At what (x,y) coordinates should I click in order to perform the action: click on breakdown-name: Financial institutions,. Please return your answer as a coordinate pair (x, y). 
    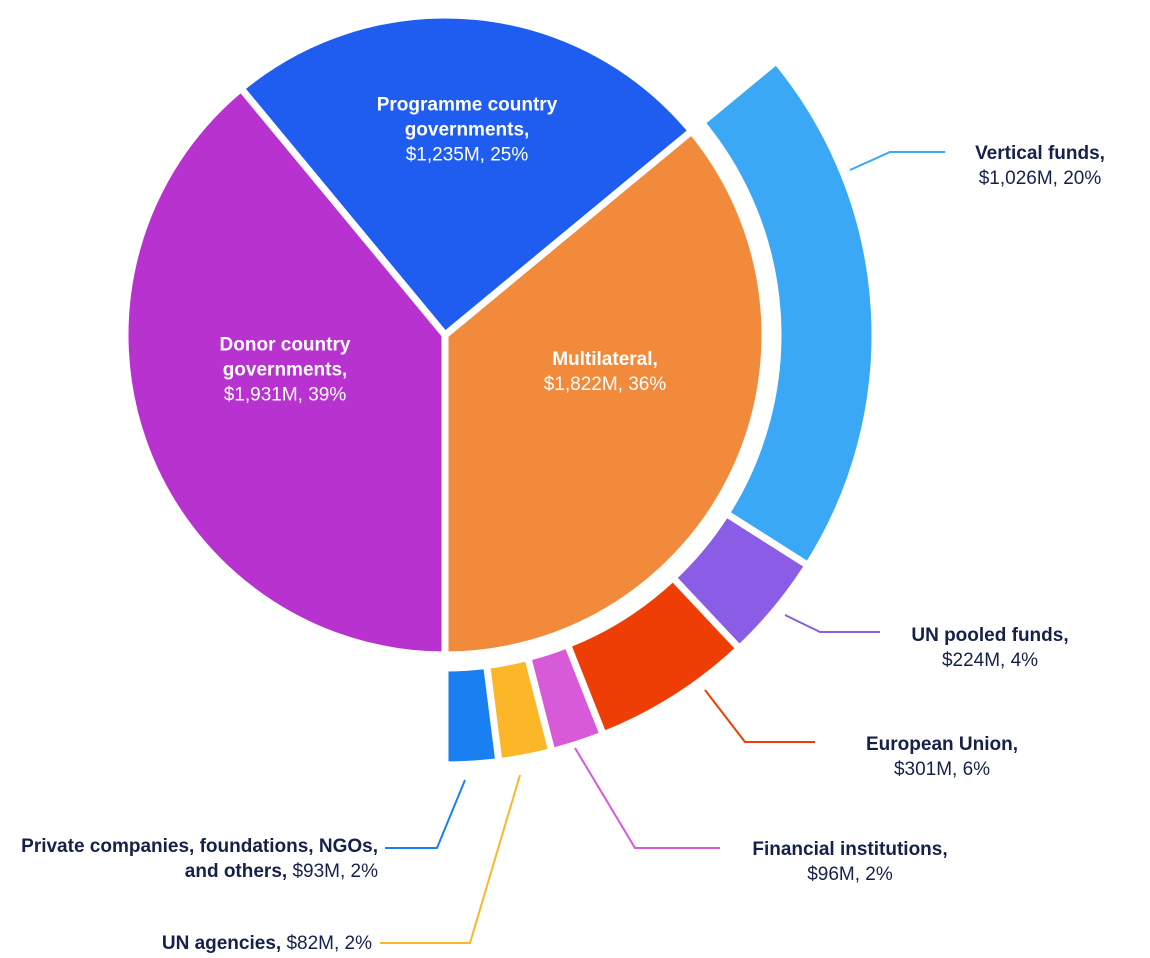
    Looking at the image, I should click on (850, 849).